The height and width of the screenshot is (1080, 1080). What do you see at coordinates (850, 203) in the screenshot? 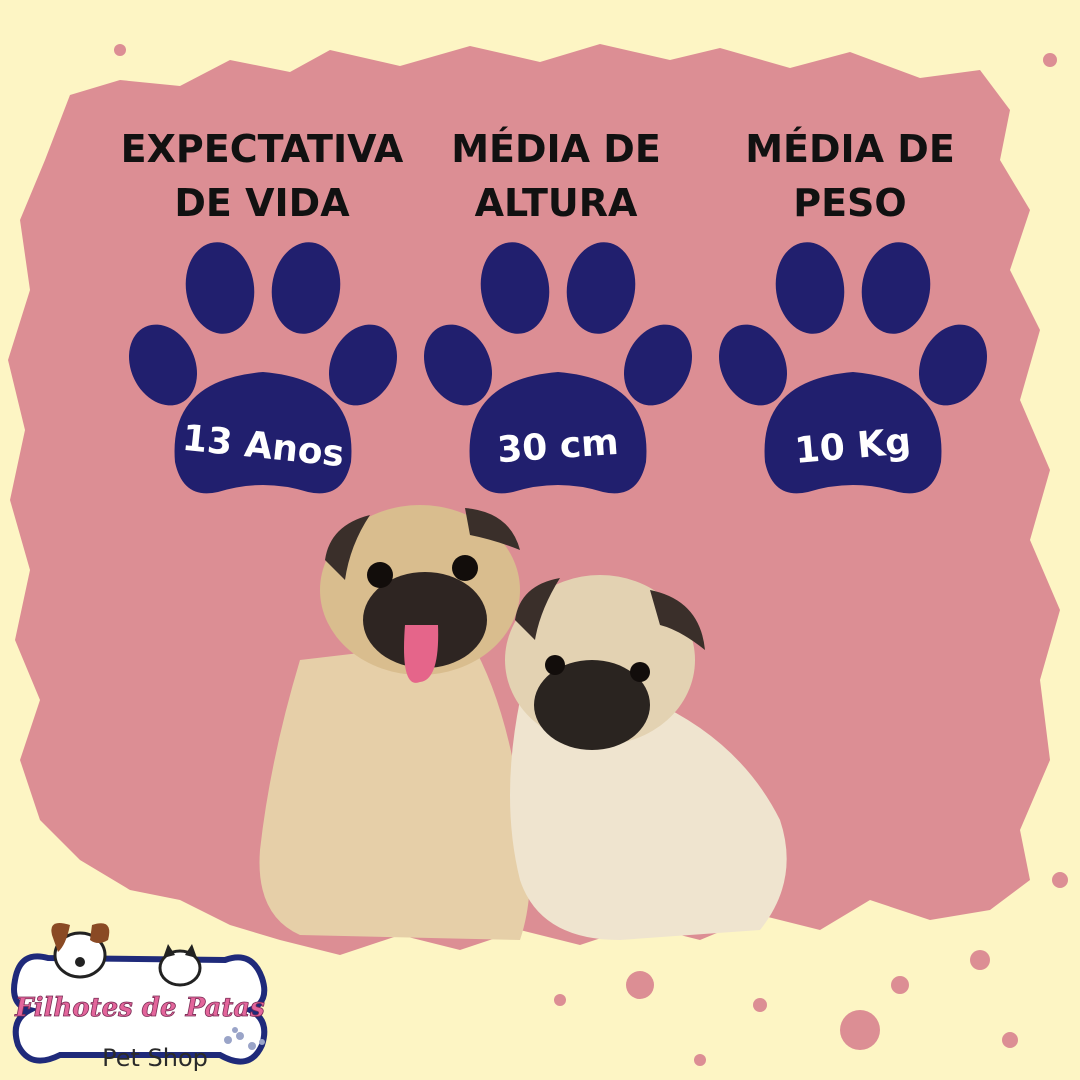
I see `stat-title-line: PESO` at bounding box center [850, 203].